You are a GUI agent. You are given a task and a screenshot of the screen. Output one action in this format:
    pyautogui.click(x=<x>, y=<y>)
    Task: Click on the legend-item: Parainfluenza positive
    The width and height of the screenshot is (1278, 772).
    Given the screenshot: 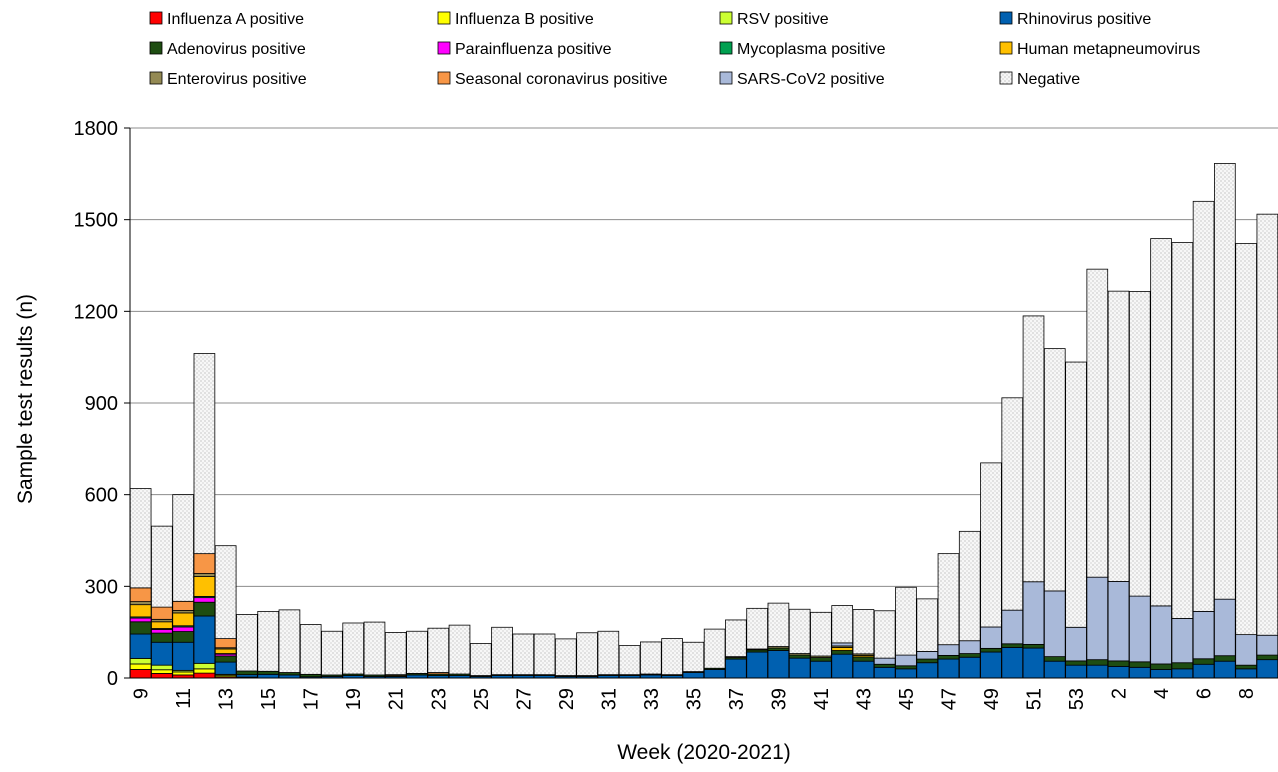 What is the action you would take?
    pyautogui.click(x=524, y=49)
    